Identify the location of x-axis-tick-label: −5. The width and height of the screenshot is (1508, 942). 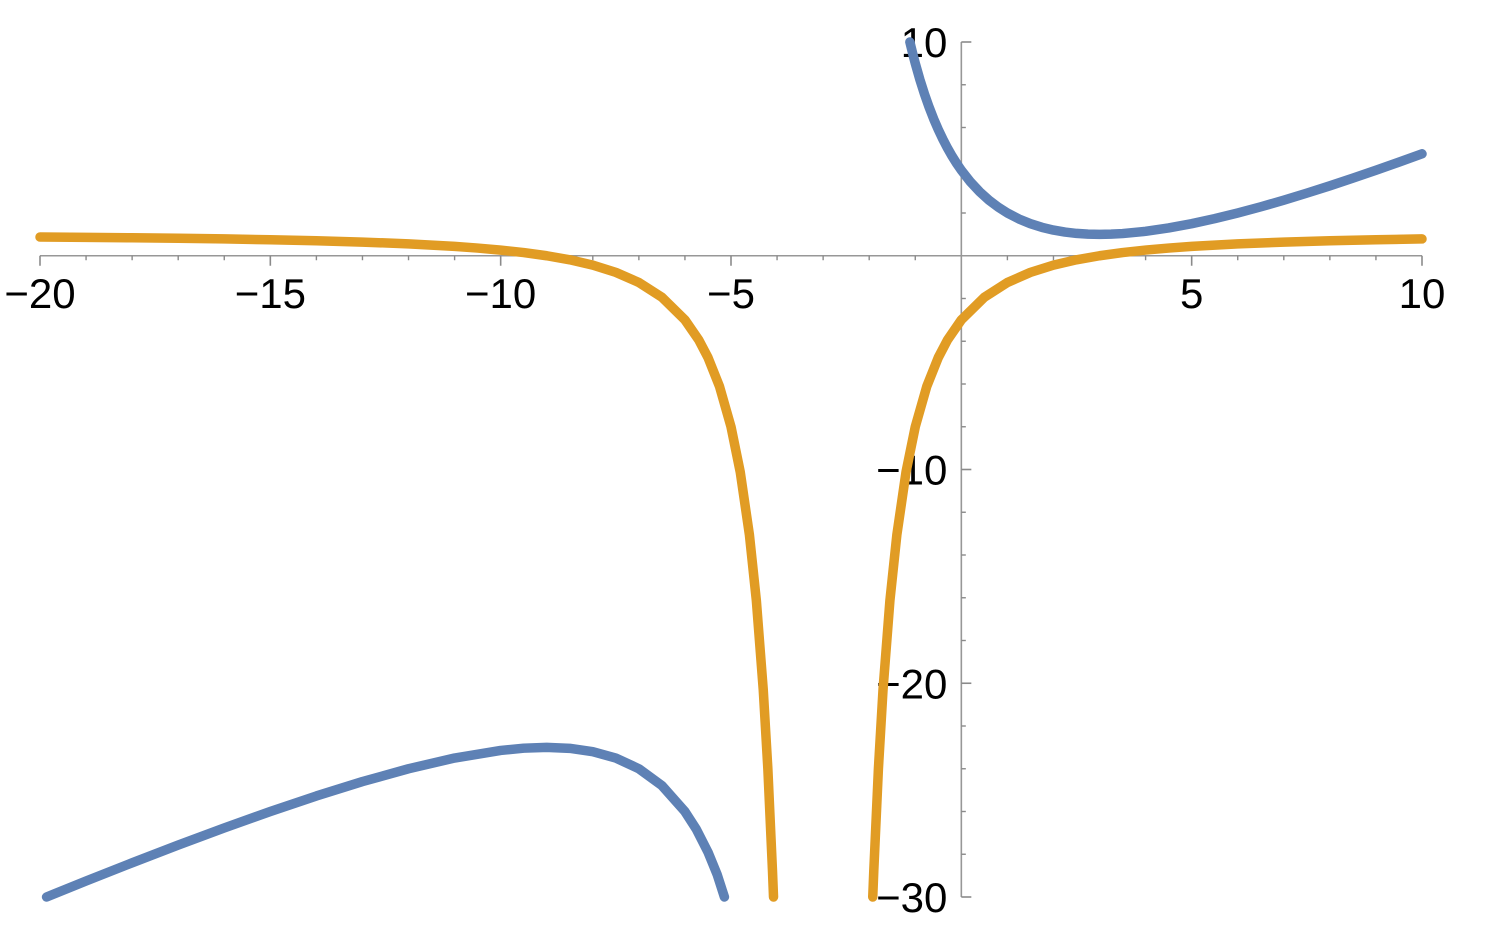
(731, 293).